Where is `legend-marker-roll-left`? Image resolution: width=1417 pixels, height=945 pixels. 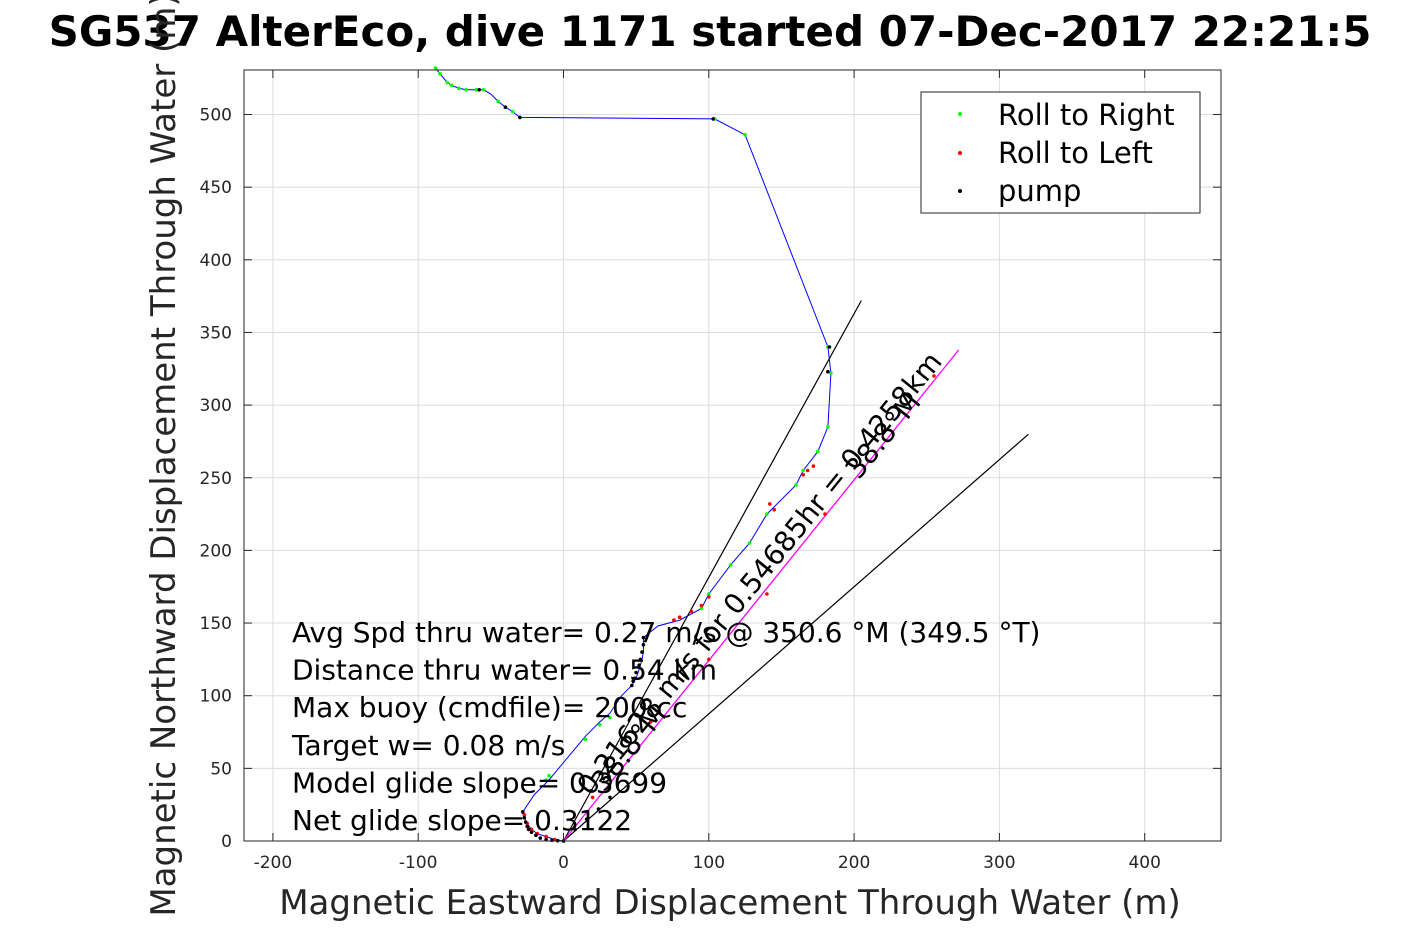
legend-marker-roll-left is located at coordinates (960, 153).